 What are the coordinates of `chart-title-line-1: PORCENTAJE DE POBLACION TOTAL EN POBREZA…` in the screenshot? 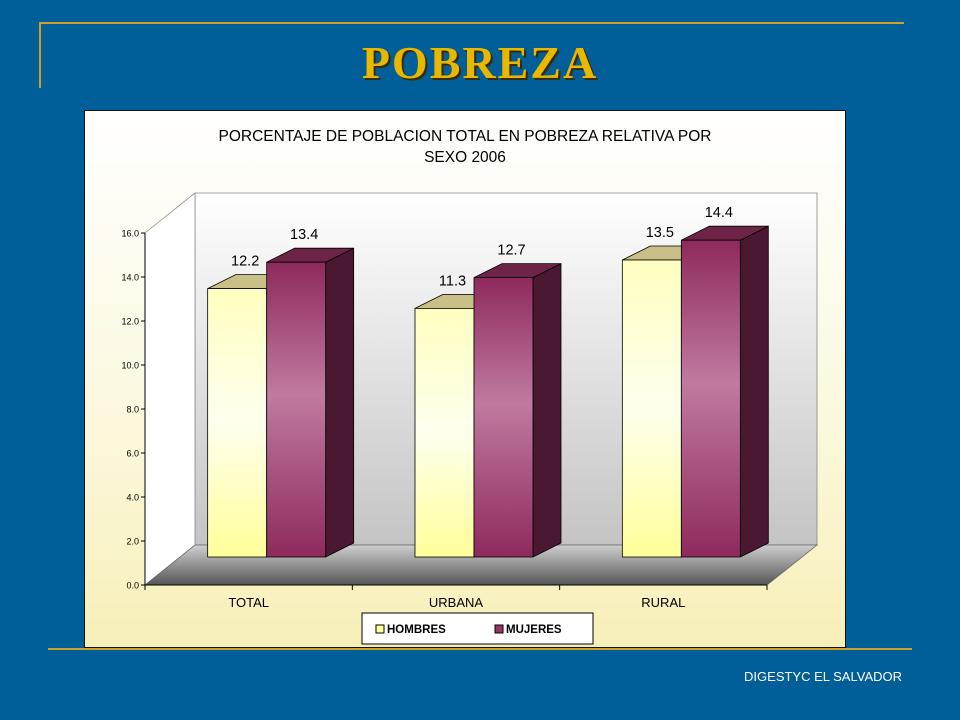 It's located at (465, 136).